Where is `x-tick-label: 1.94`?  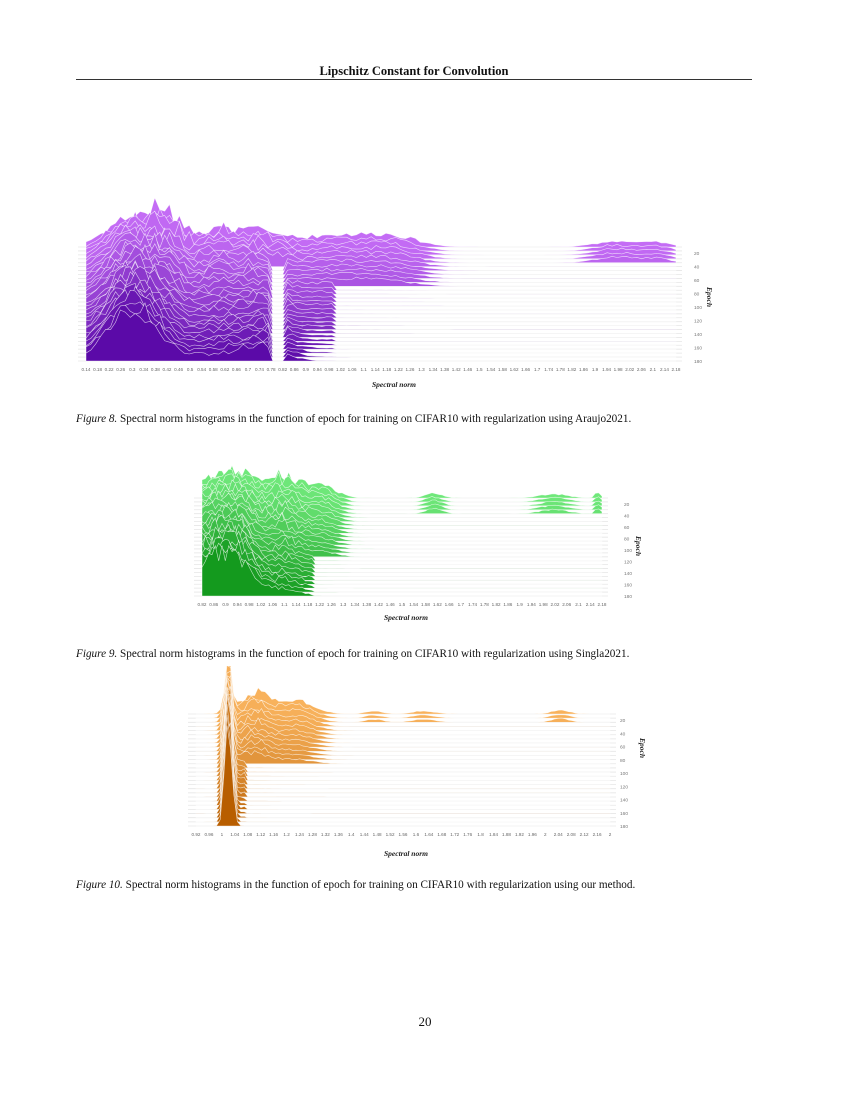
x-tick-label: 1.94 is located at coordinates (531, 604).